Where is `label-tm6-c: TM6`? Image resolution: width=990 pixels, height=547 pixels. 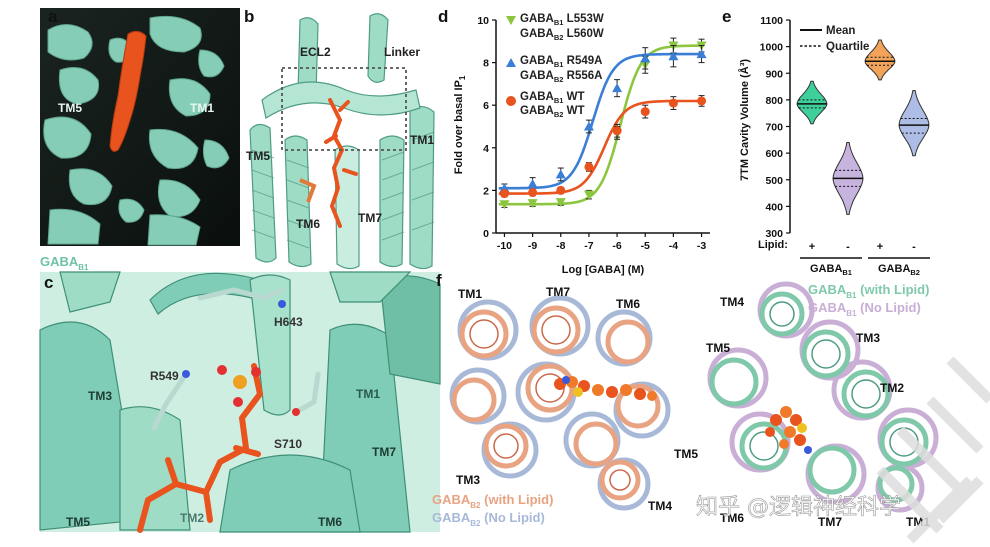
label-tm6-c: TM6 is located at coordinates (330, 522).